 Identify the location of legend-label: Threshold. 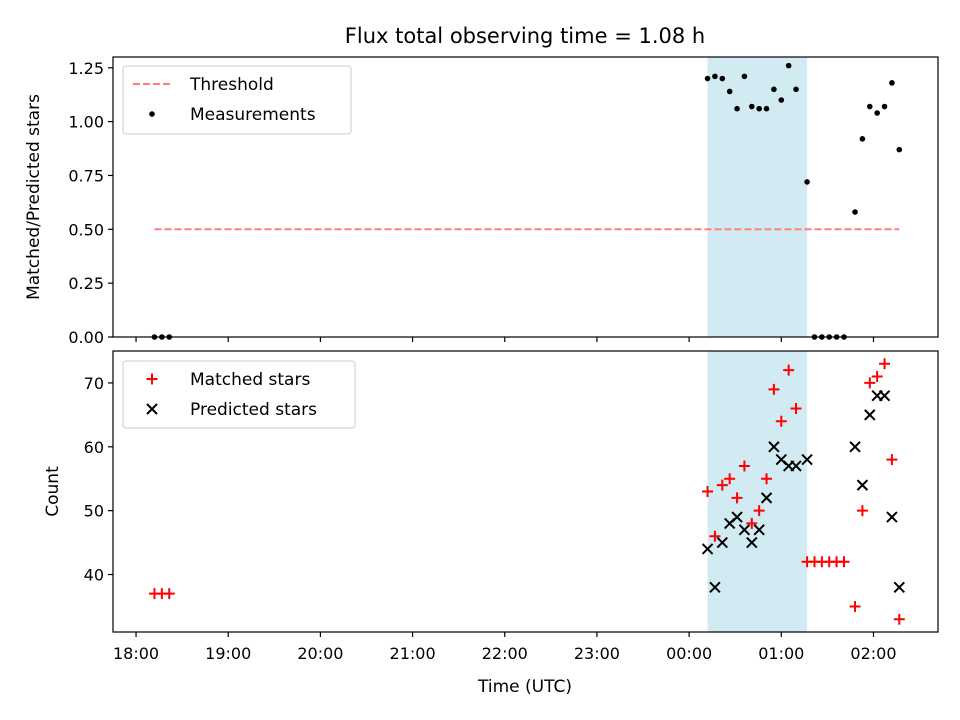
(231, 85).